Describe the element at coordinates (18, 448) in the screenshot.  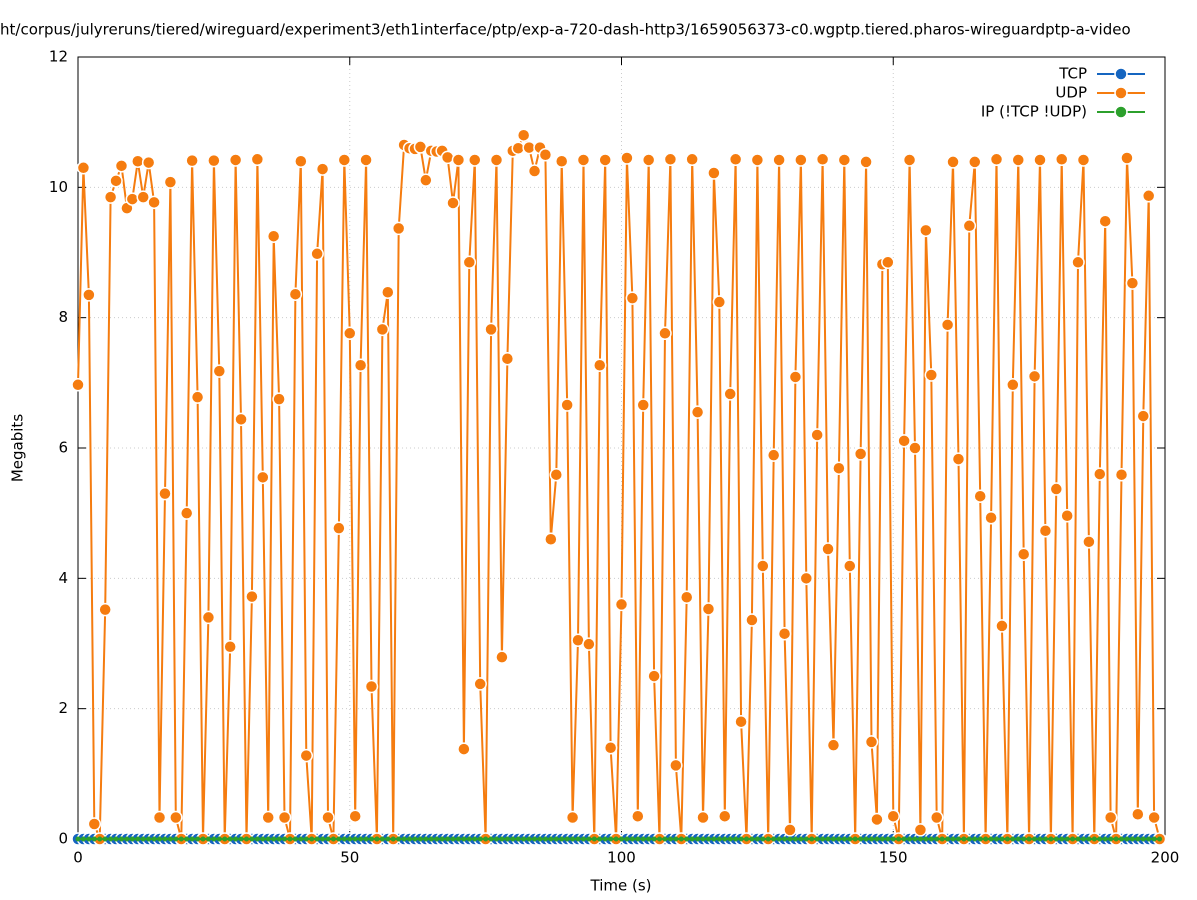
I see `y-axis-label: Megabits` at that location.